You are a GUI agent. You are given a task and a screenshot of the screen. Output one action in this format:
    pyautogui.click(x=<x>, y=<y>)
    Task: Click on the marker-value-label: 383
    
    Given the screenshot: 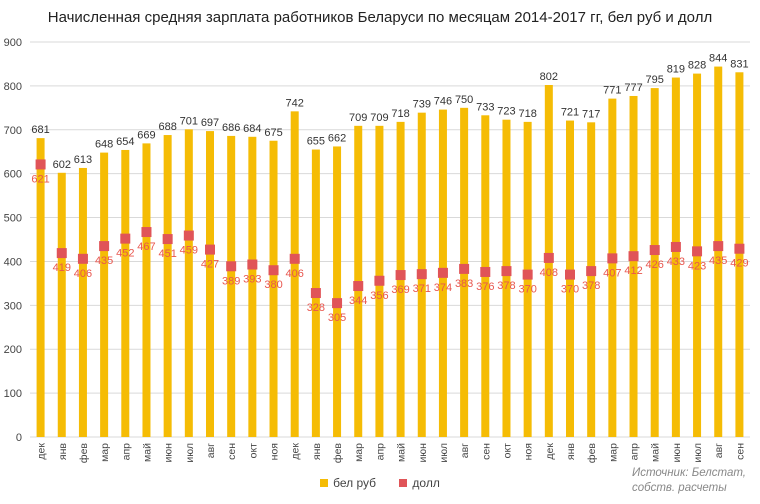 What is the action you would take?
    pyautogui.click(x=464, y=284)
    